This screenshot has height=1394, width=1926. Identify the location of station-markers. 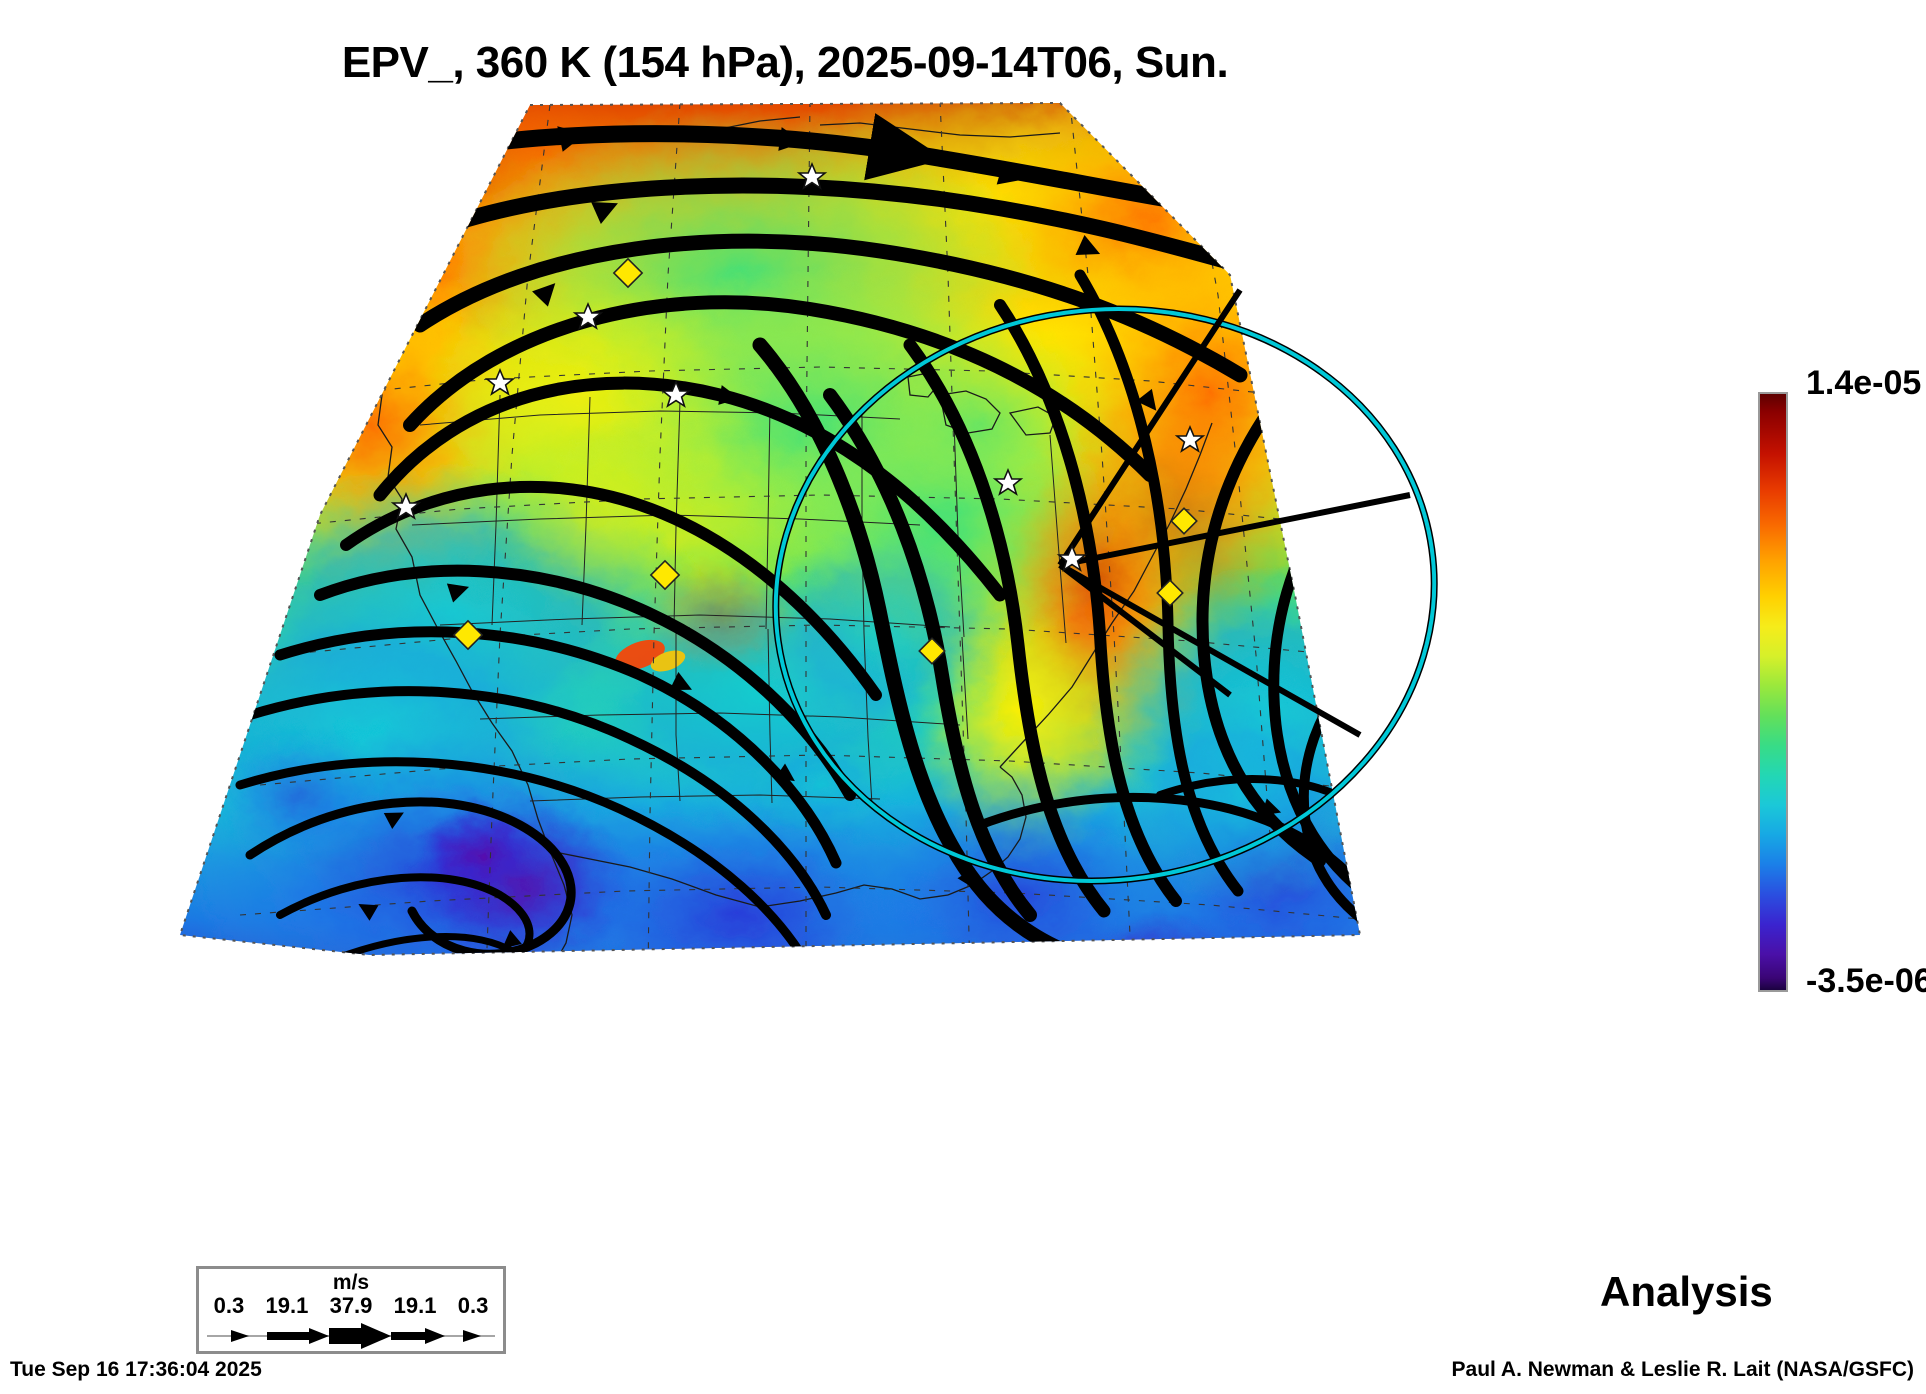
(798, 366).